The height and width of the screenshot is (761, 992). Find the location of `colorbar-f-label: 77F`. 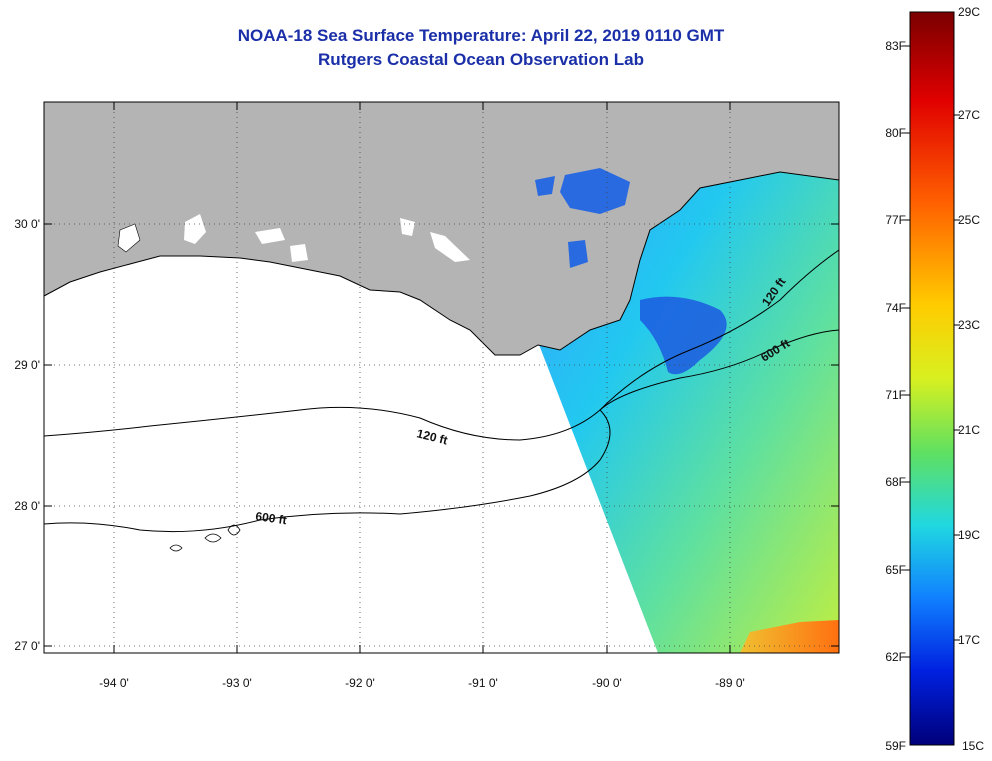

colorbar-f-label: 77F is located at coordinates (895, 220).